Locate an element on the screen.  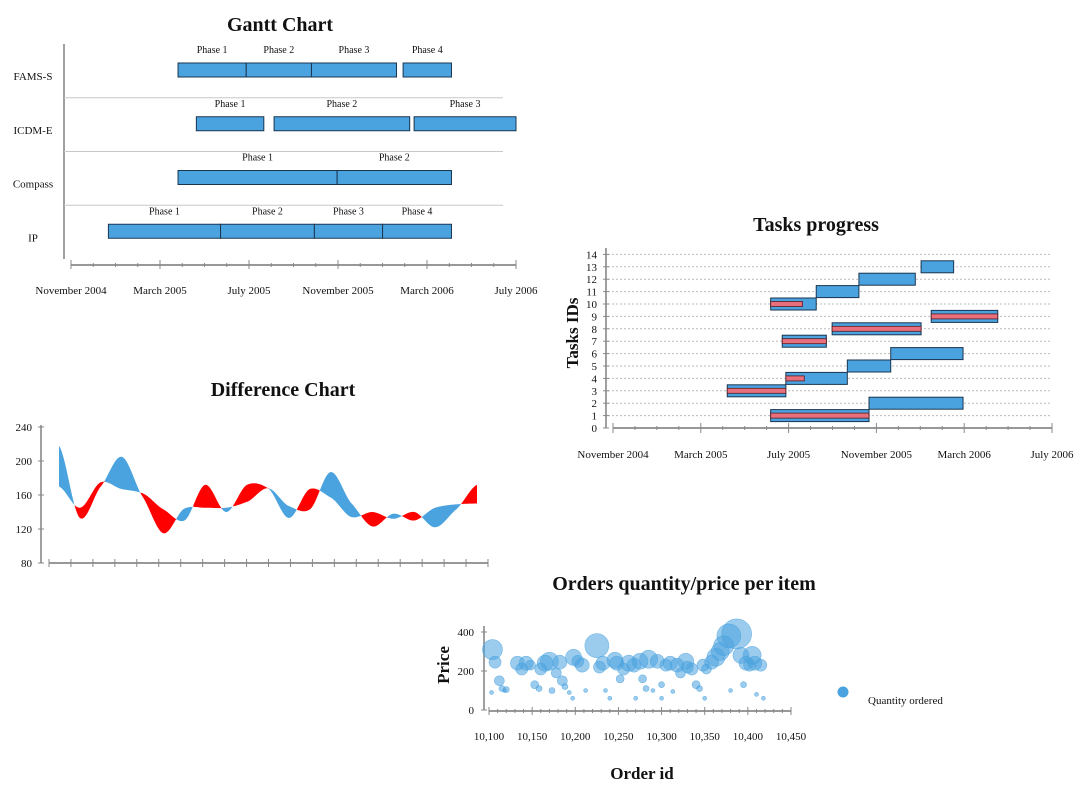
progress-x-tick-label: November 2005 is located at coordinates (877, 455).